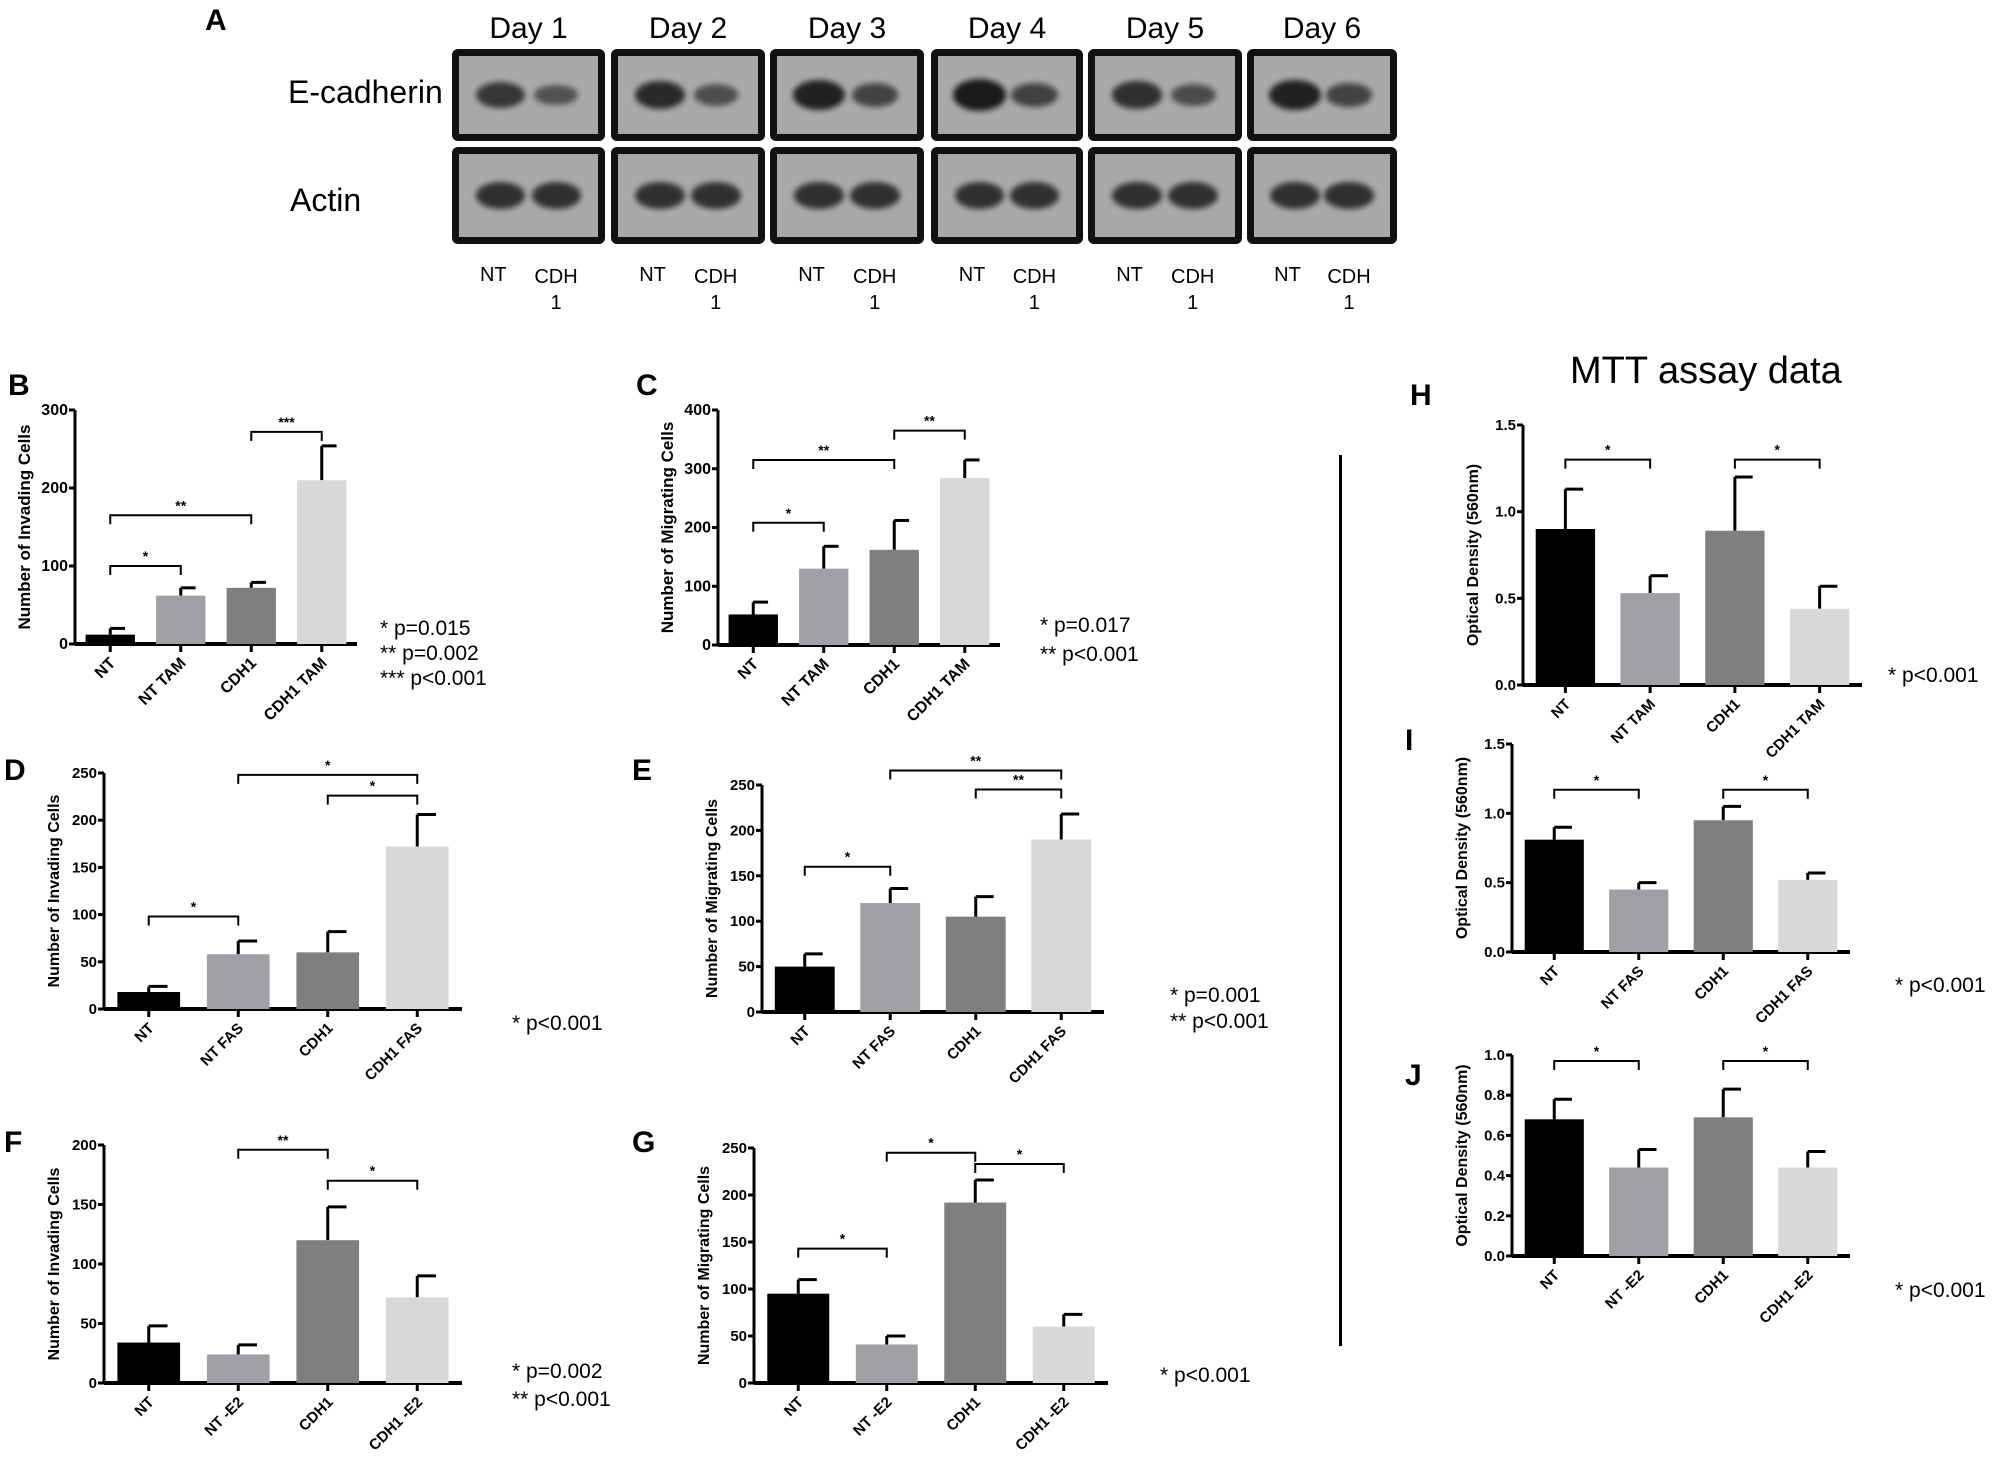 Image resolution: width=2000 pixels, height=1474 pixels. I want to click on bar-cdh1-tam, so click(965, 561).